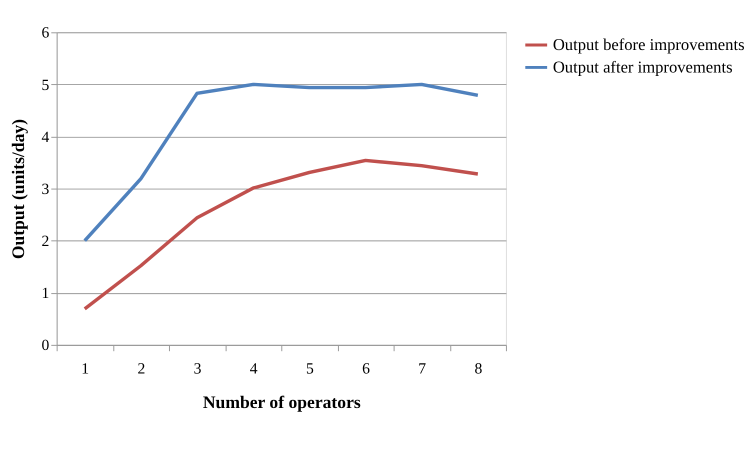  What do you see at coordinates (642, 66) in the screenshot?
I see `legend-label: Output after improvements` at bounding box center [642, 66].